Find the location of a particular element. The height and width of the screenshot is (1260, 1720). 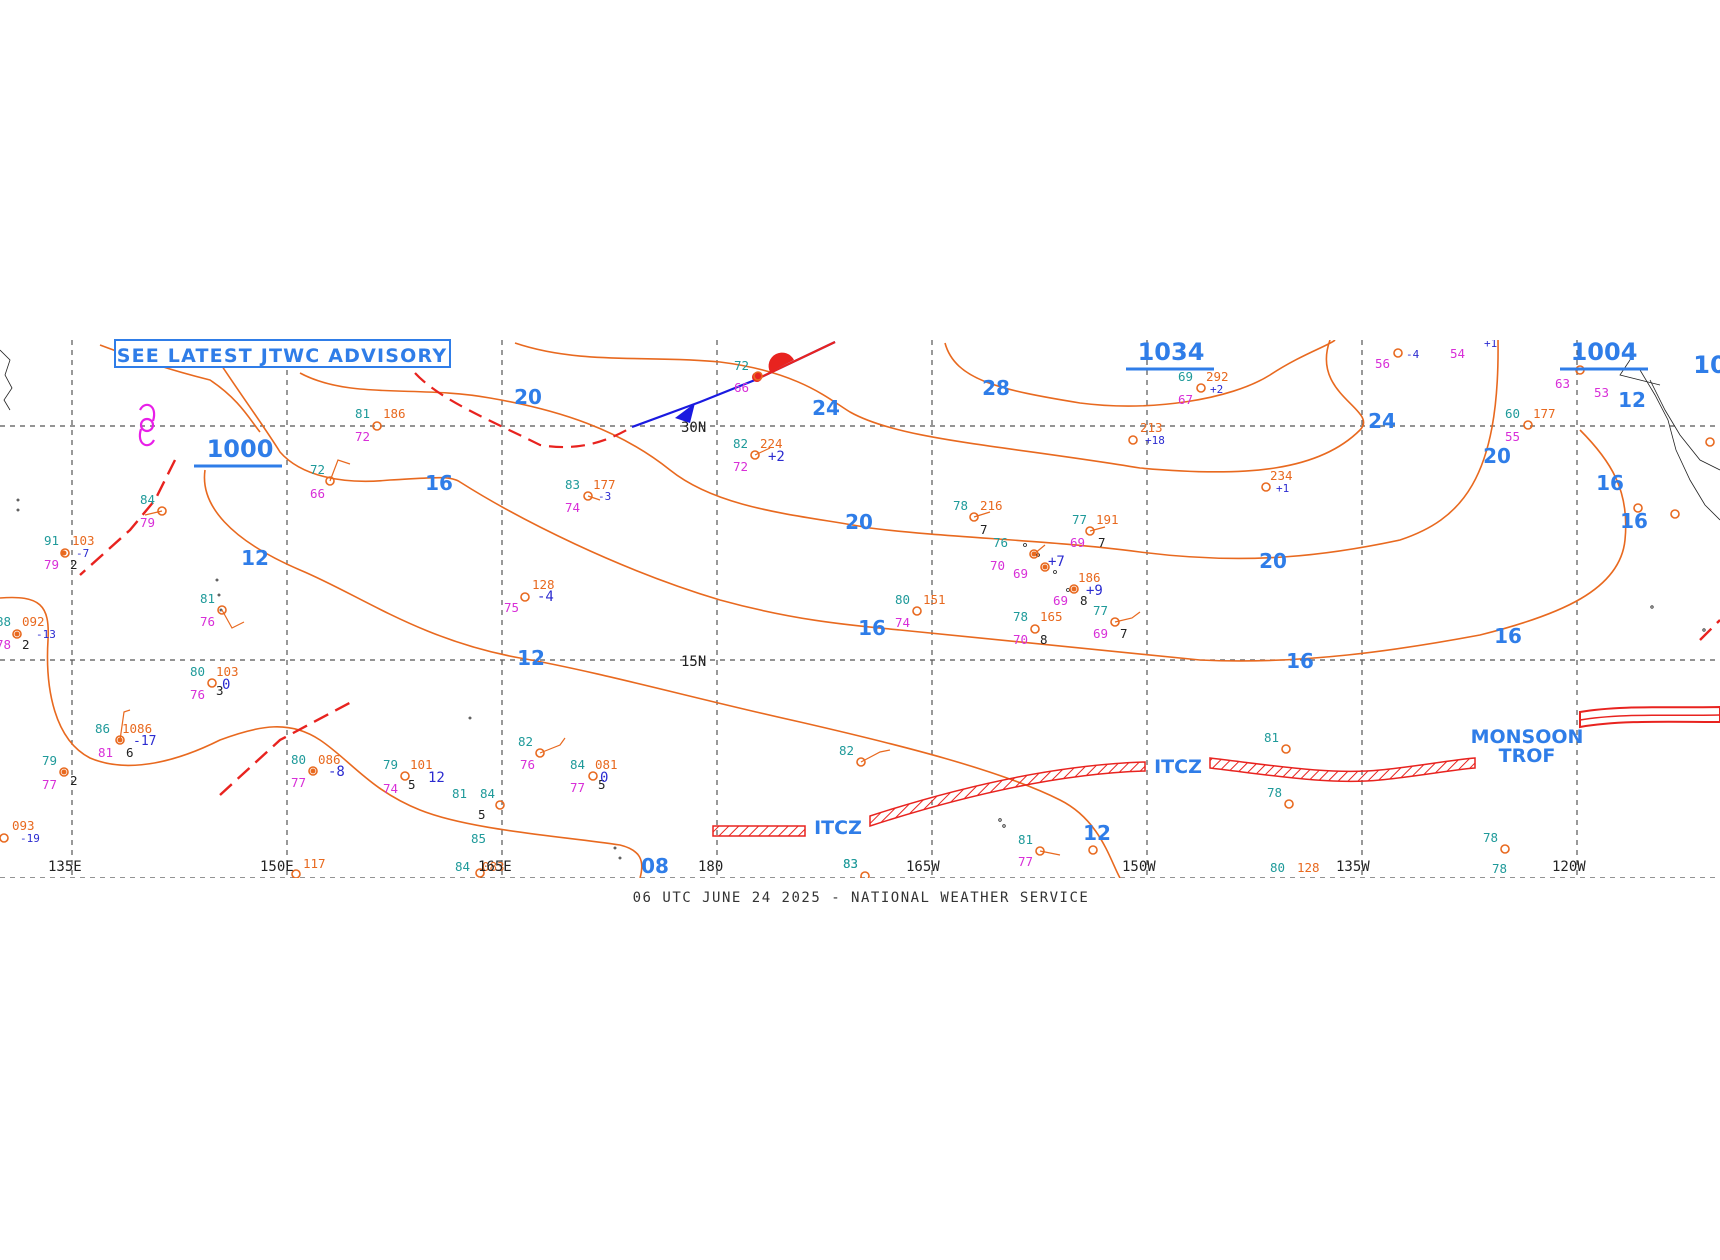

station-temp: 88 is located at coordinates (5, 621).